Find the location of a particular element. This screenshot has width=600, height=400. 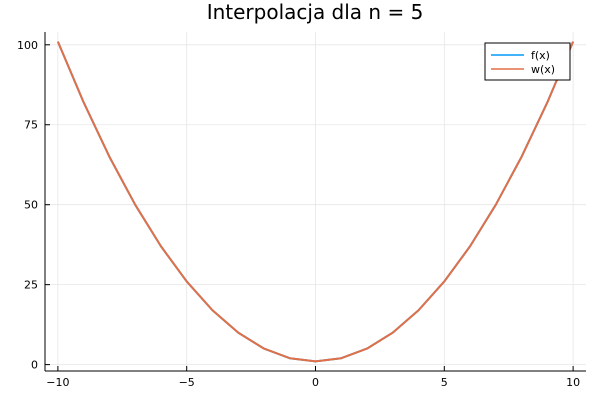

chart-title: Interpolacja dla n = 5 is located at coordinates (315, 12).